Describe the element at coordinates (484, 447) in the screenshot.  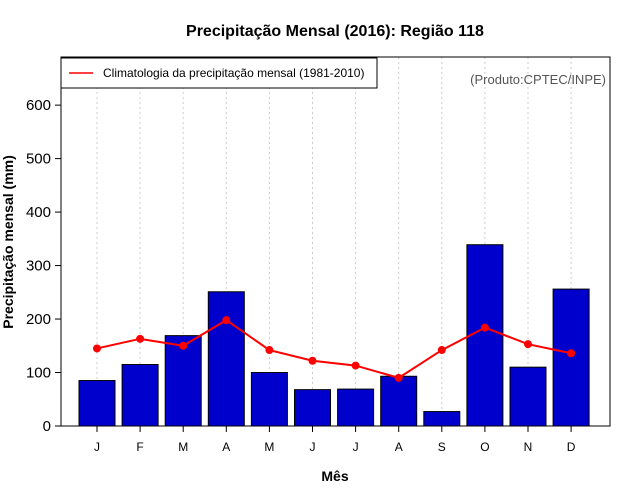
I see `x-tick-label-10: O` at that location.